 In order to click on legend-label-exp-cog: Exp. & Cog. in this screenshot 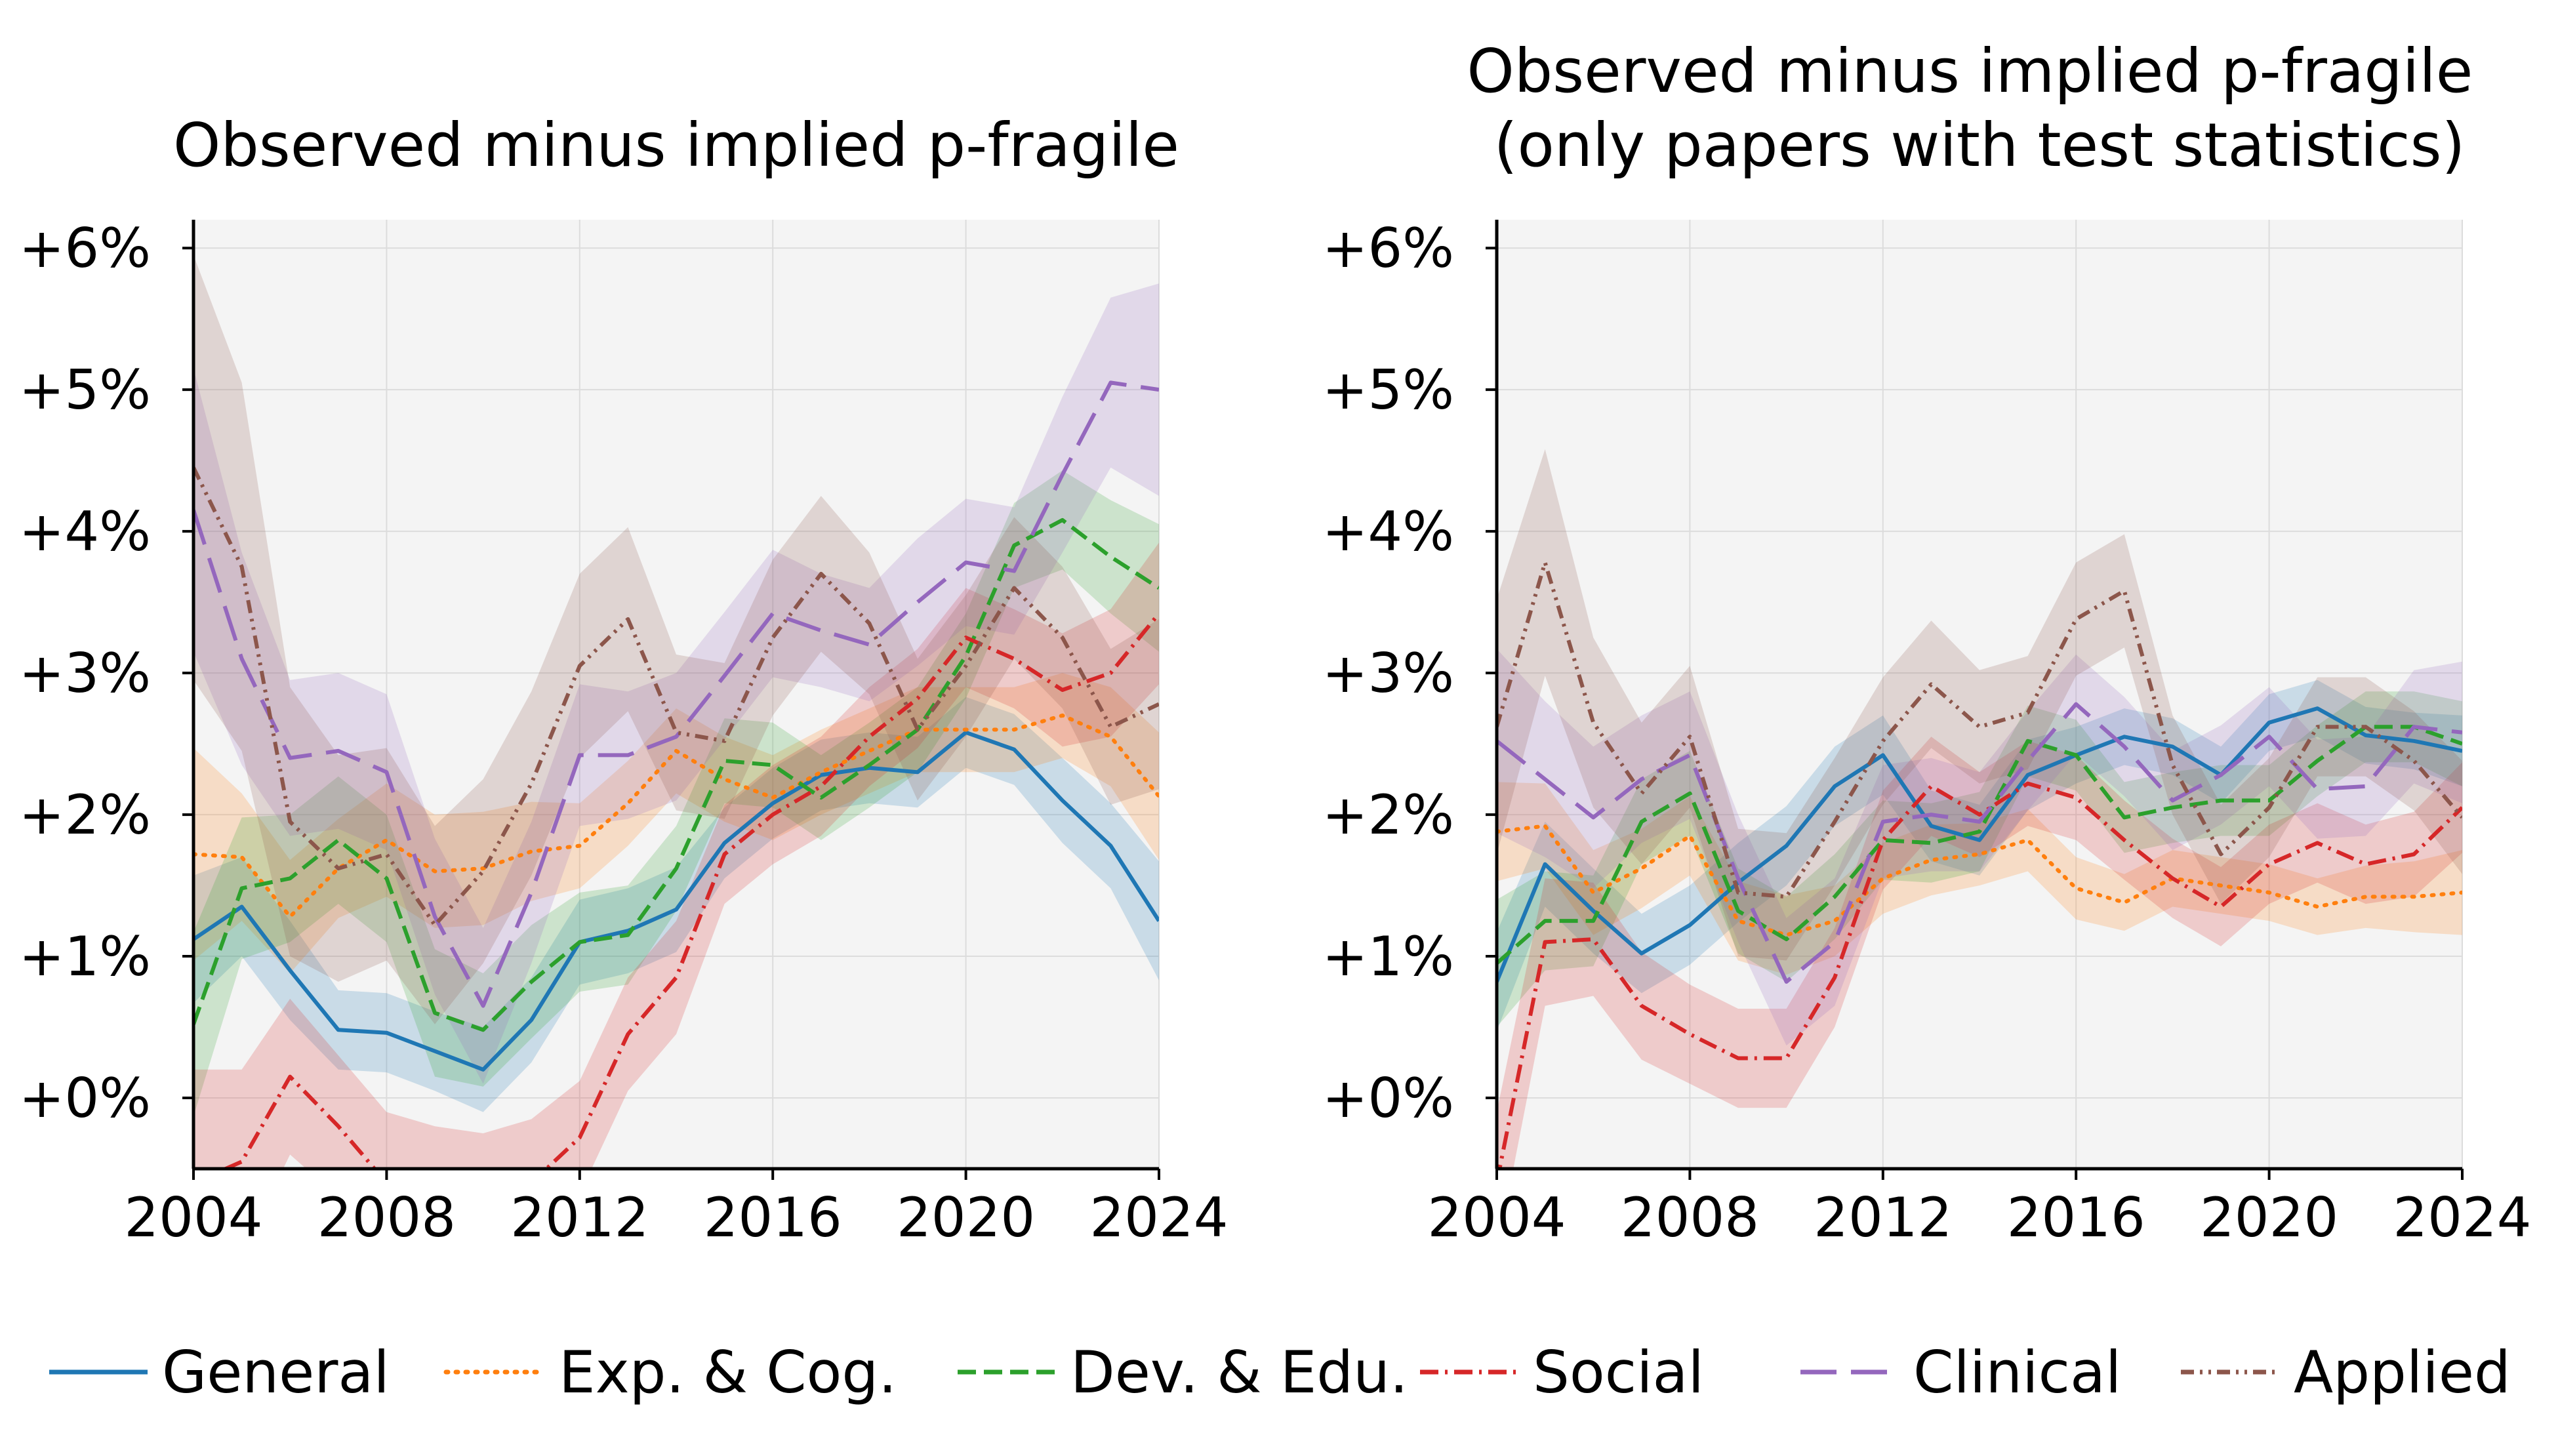, I will do `click(728, 1372)`.